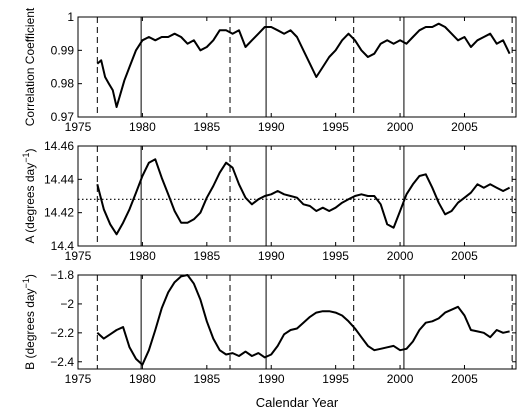  I want to click on y-axis-title: B (degrees day−1), so click(29, 322).